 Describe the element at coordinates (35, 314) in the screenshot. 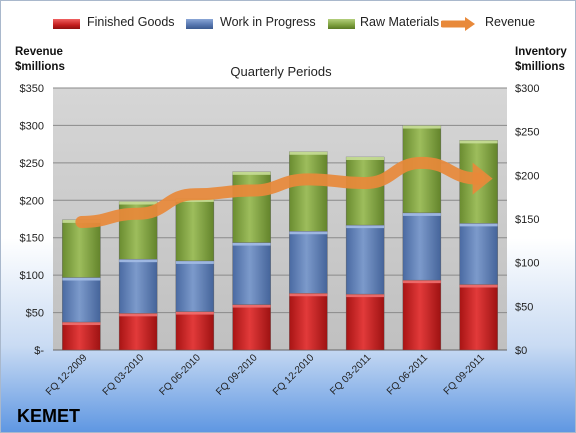

I see `left-axis-tick-label: $50` at that location.